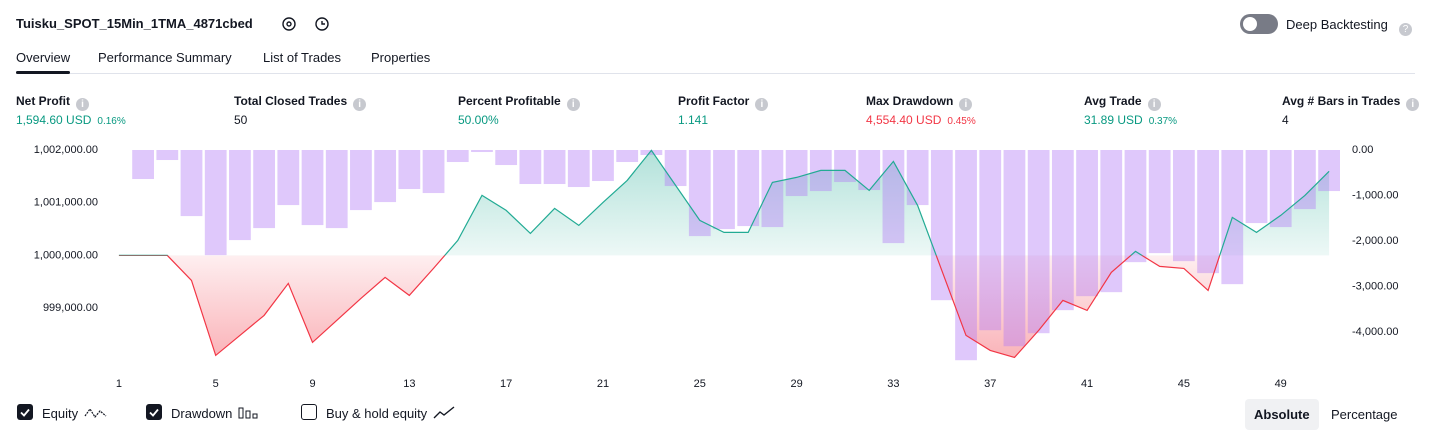  What do you see at coordinates (910, 101) in the screenshot?
I see `metric-label-text: Max Drawdown` at bounding box center [910, 101].